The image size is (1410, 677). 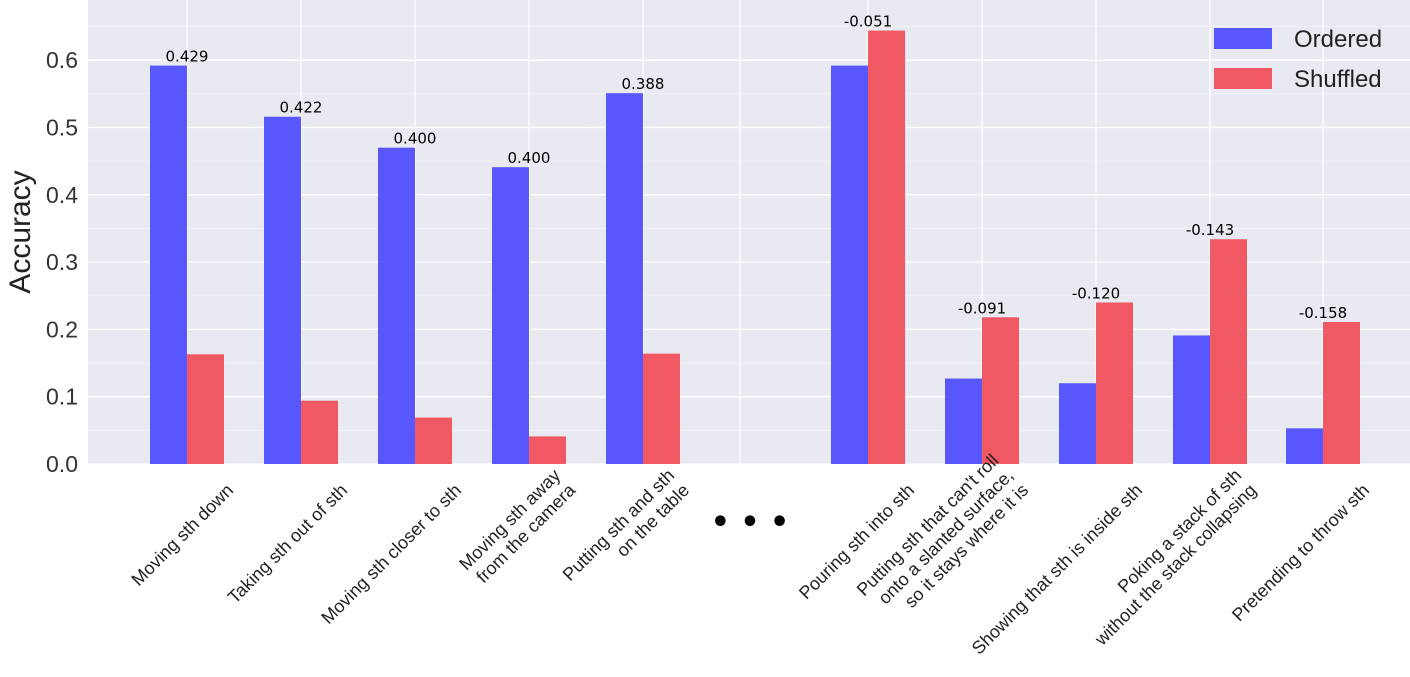 What do you see at coordinates (868, 22) in the screenshot?
I see `data-label: -0.051` at bounding box center [868, 22].